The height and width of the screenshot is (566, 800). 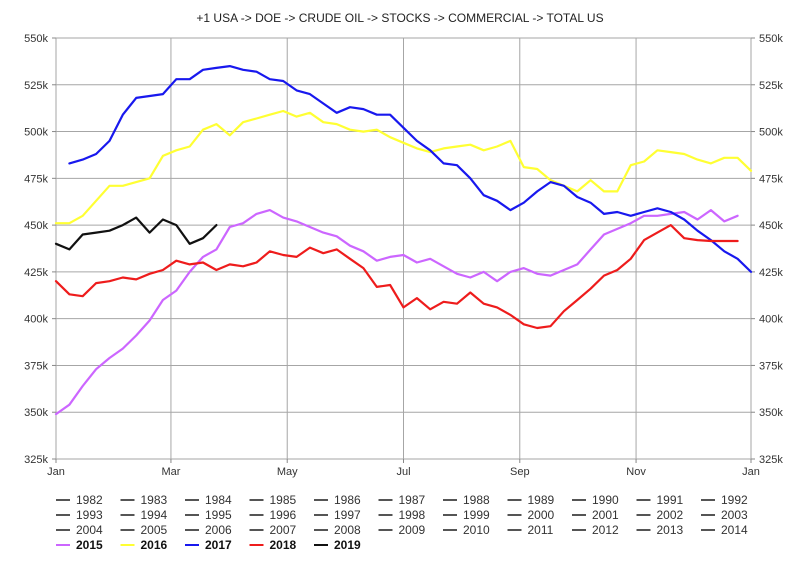 What do you see at coordinates (36, 226) in the screenshot?
I see `y-tick-label-left: 450k` at bounding box center [36, 226].